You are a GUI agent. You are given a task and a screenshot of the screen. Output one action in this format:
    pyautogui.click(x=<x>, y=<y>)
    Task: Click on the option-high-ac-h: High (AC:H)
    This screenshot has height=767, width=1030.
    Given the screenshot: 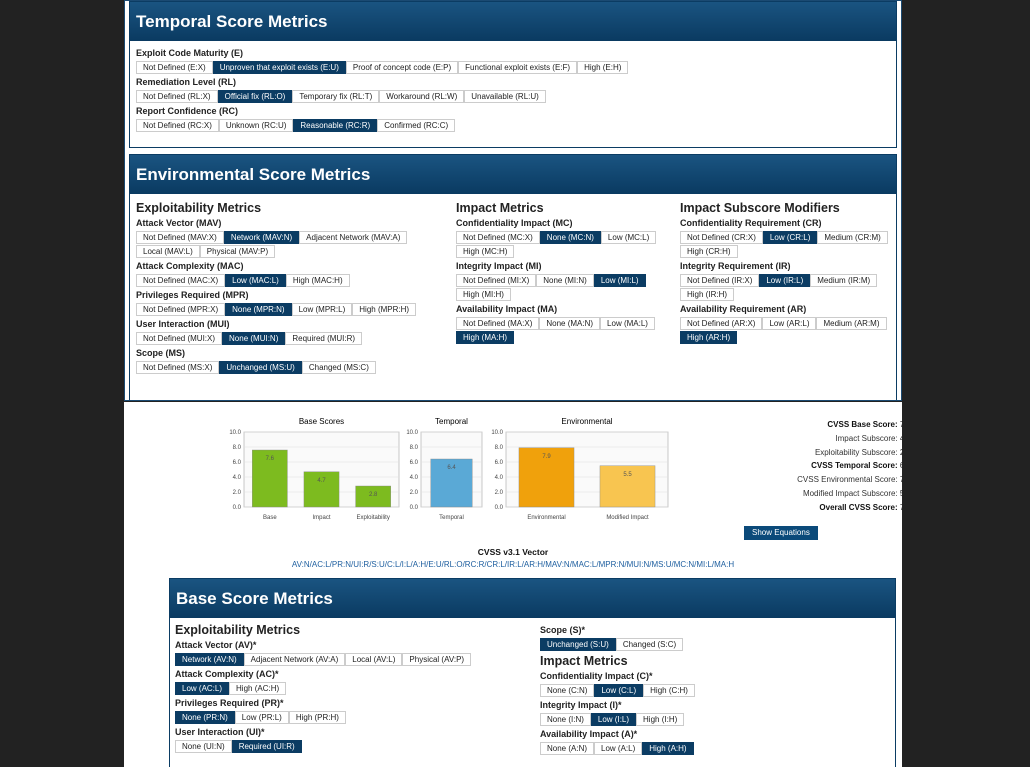 What is the action you would take?
    pyautogui.click(x=258, y=688)
    